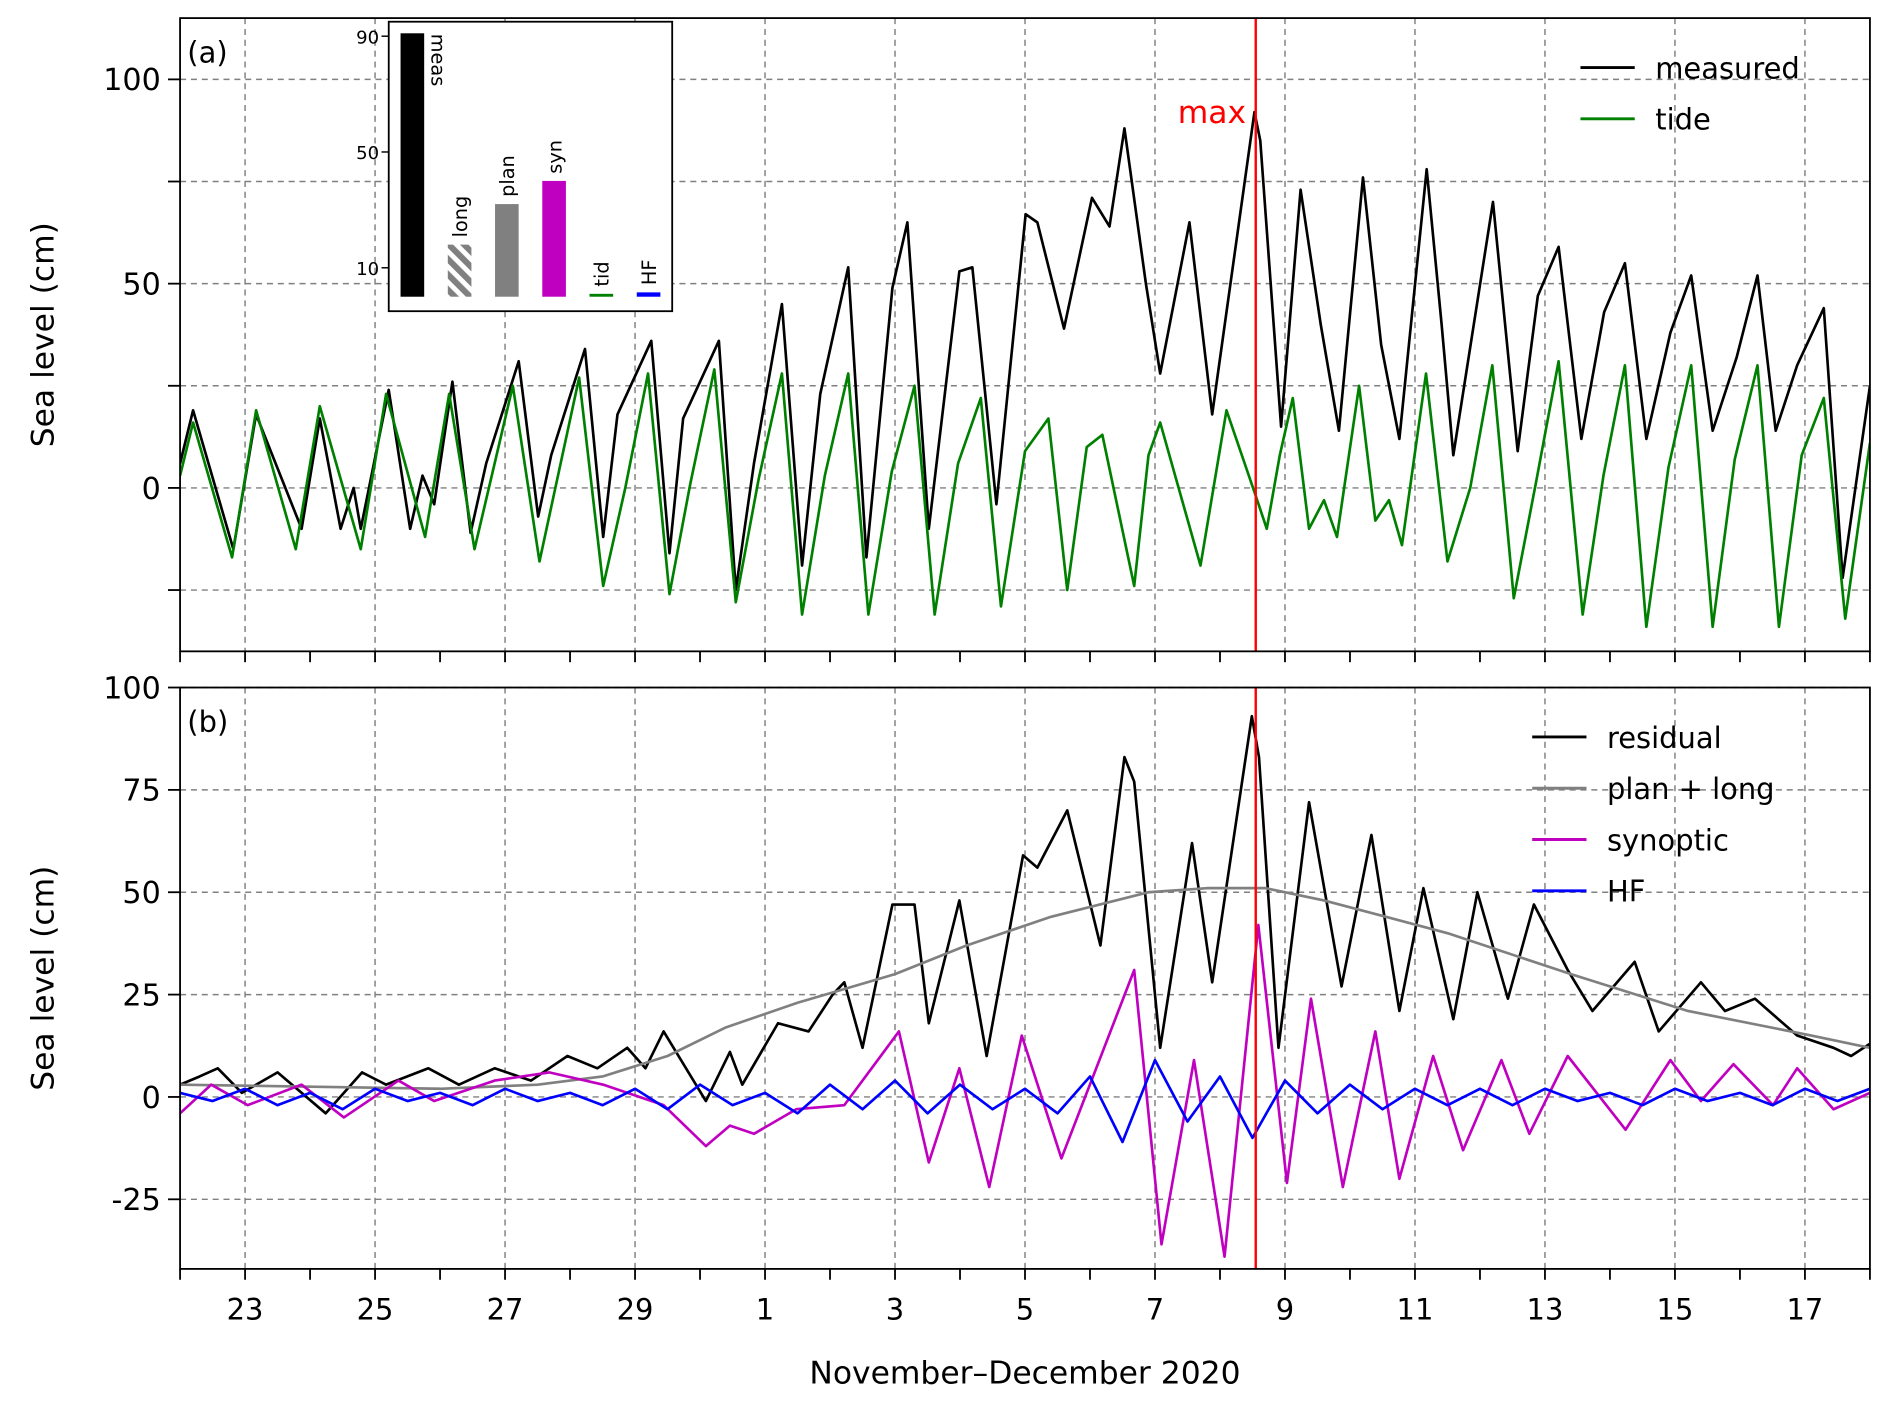  Describe the element at coordinates (1683, 120) in the screenshot. I see `legend-label: tide` at that location.